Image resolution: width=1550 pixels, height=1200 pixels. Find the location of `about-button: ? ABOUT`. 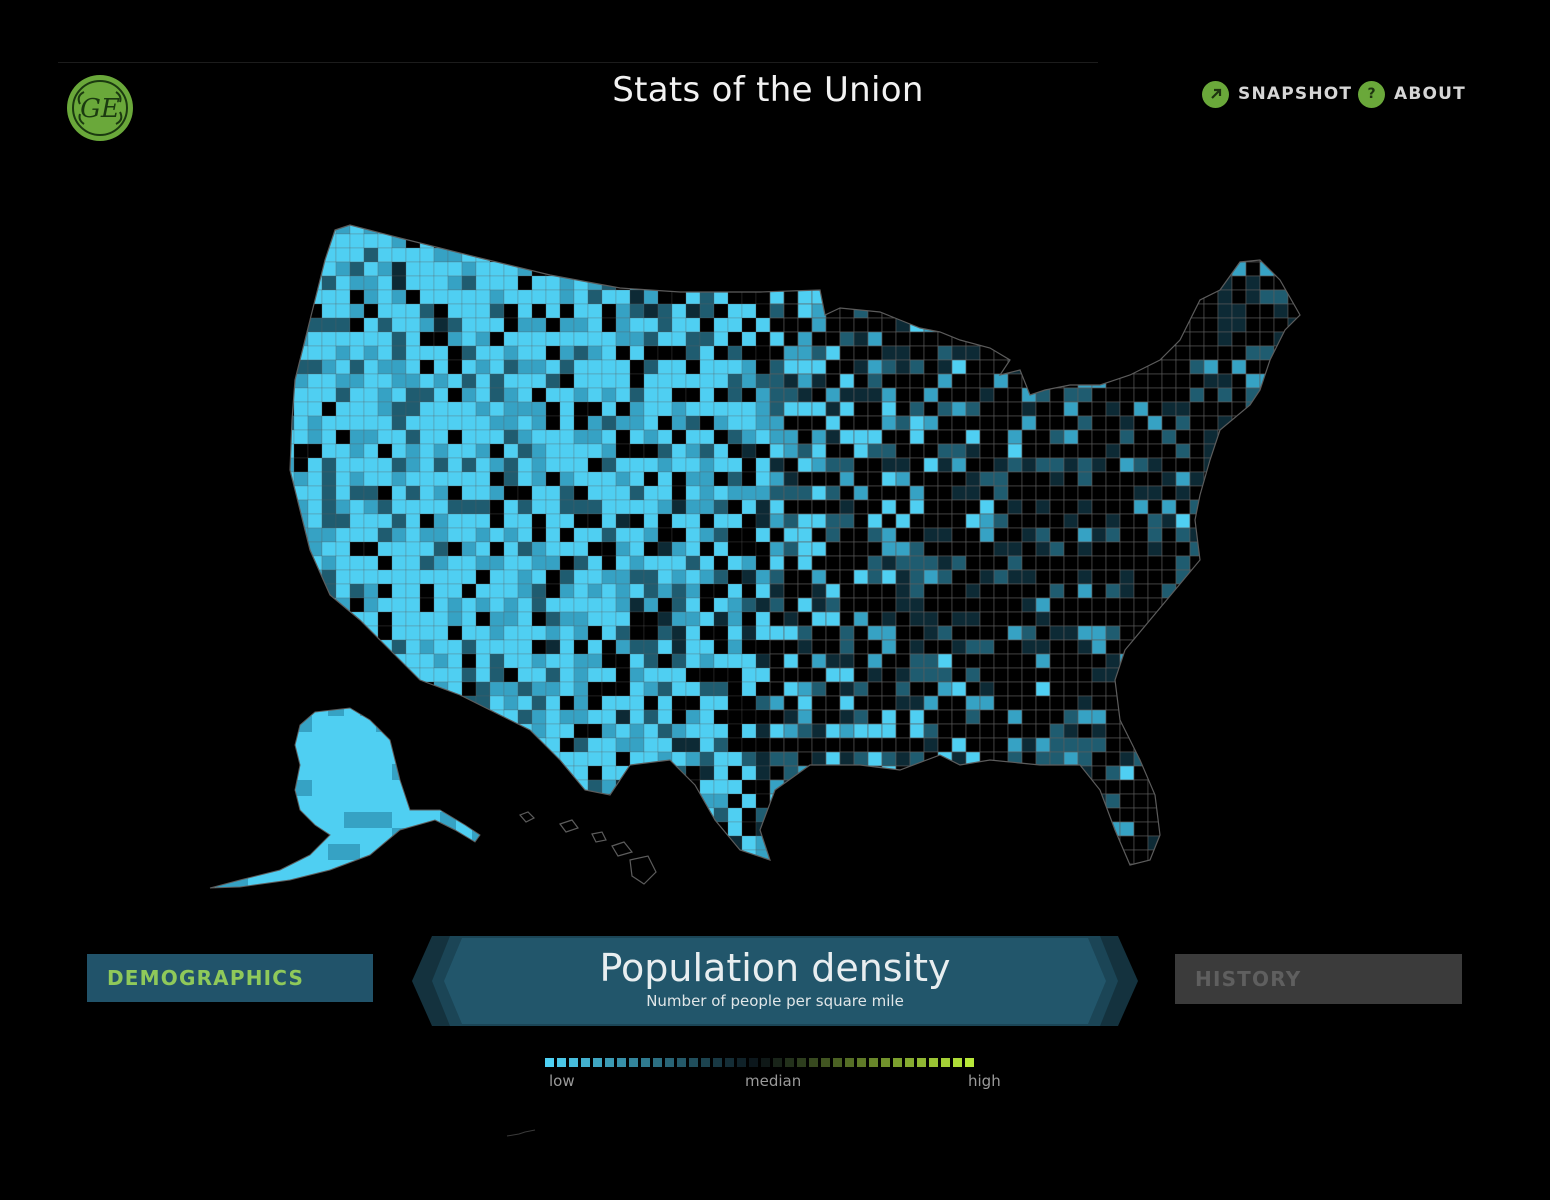

about-button: ? ABOUT is located at coordinates (1412, 94).